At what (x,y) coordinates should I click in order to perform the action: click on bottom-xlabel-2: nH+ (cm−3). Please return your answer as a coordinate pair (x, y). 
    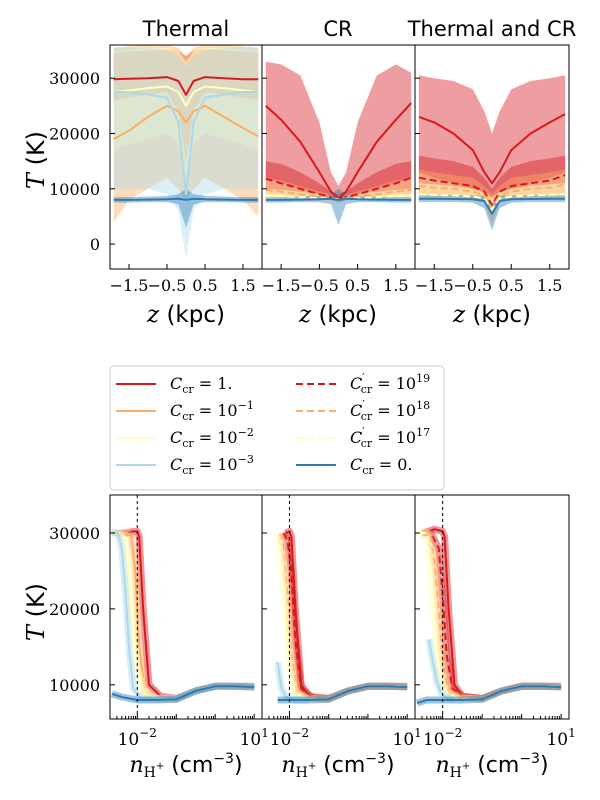
    Looking at the image, I should click on (337, 766).